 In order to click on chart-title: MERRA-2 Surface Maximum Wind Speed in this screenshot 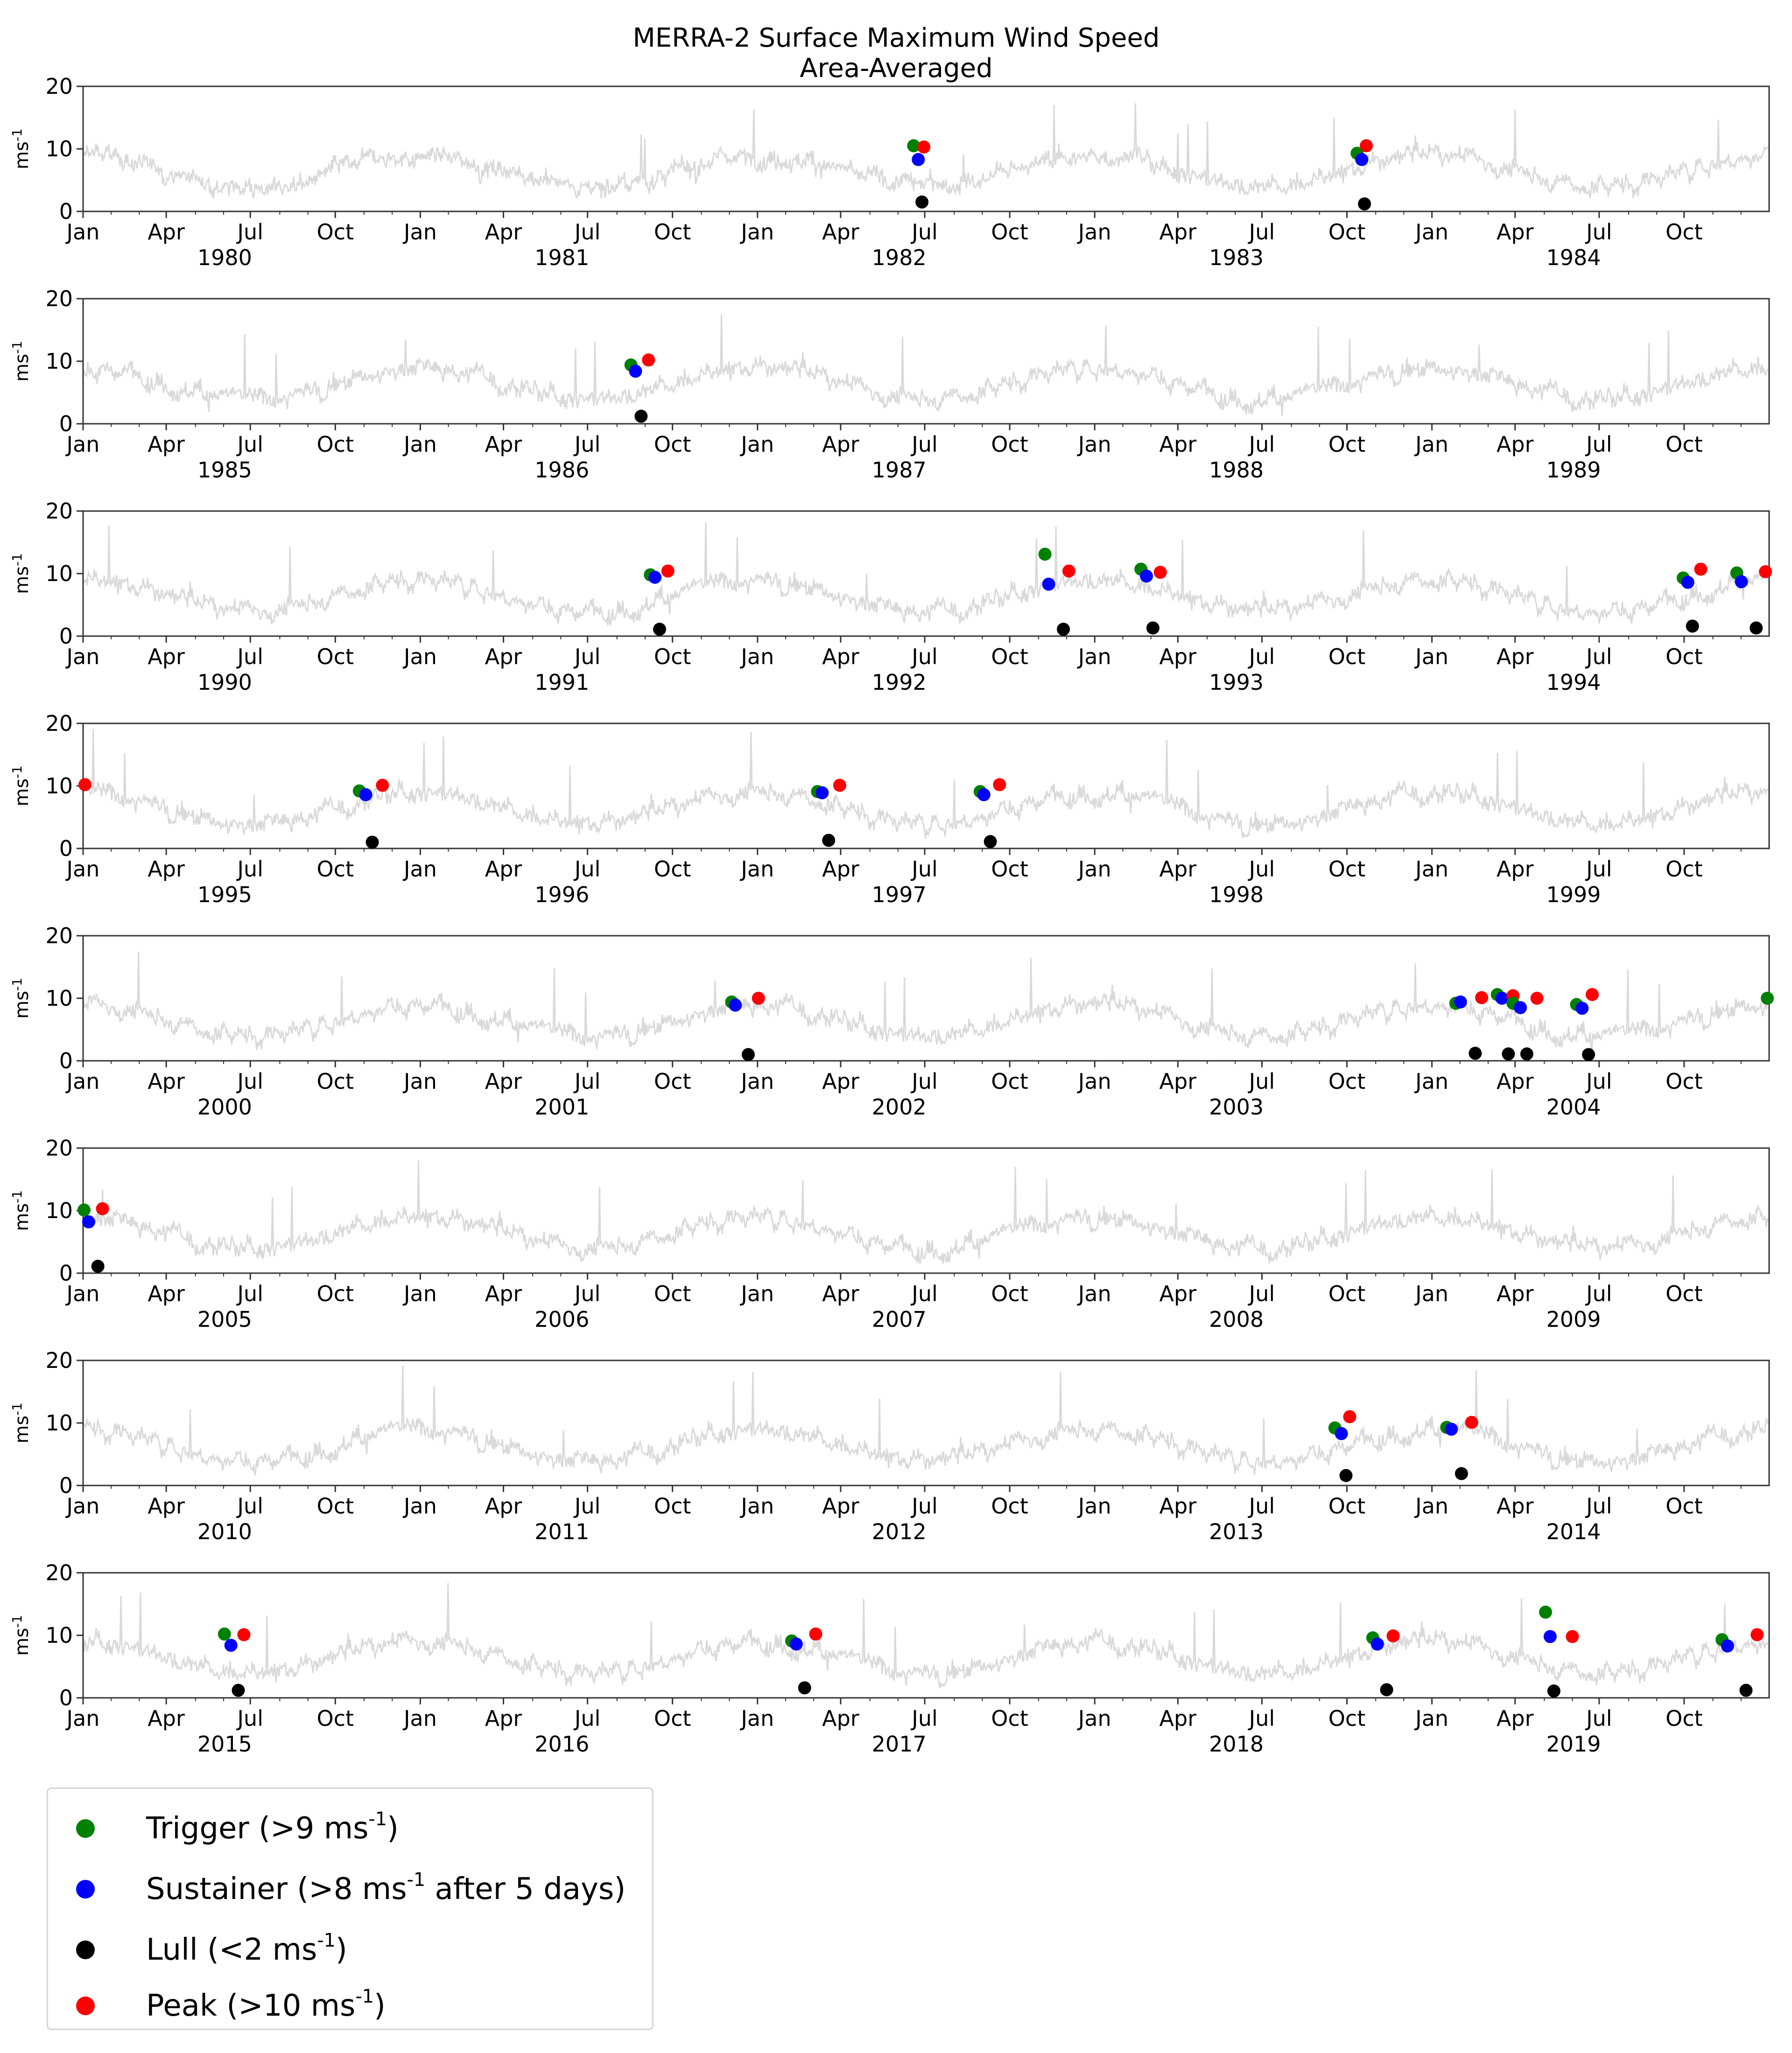, I will do `click(897, 38)`.